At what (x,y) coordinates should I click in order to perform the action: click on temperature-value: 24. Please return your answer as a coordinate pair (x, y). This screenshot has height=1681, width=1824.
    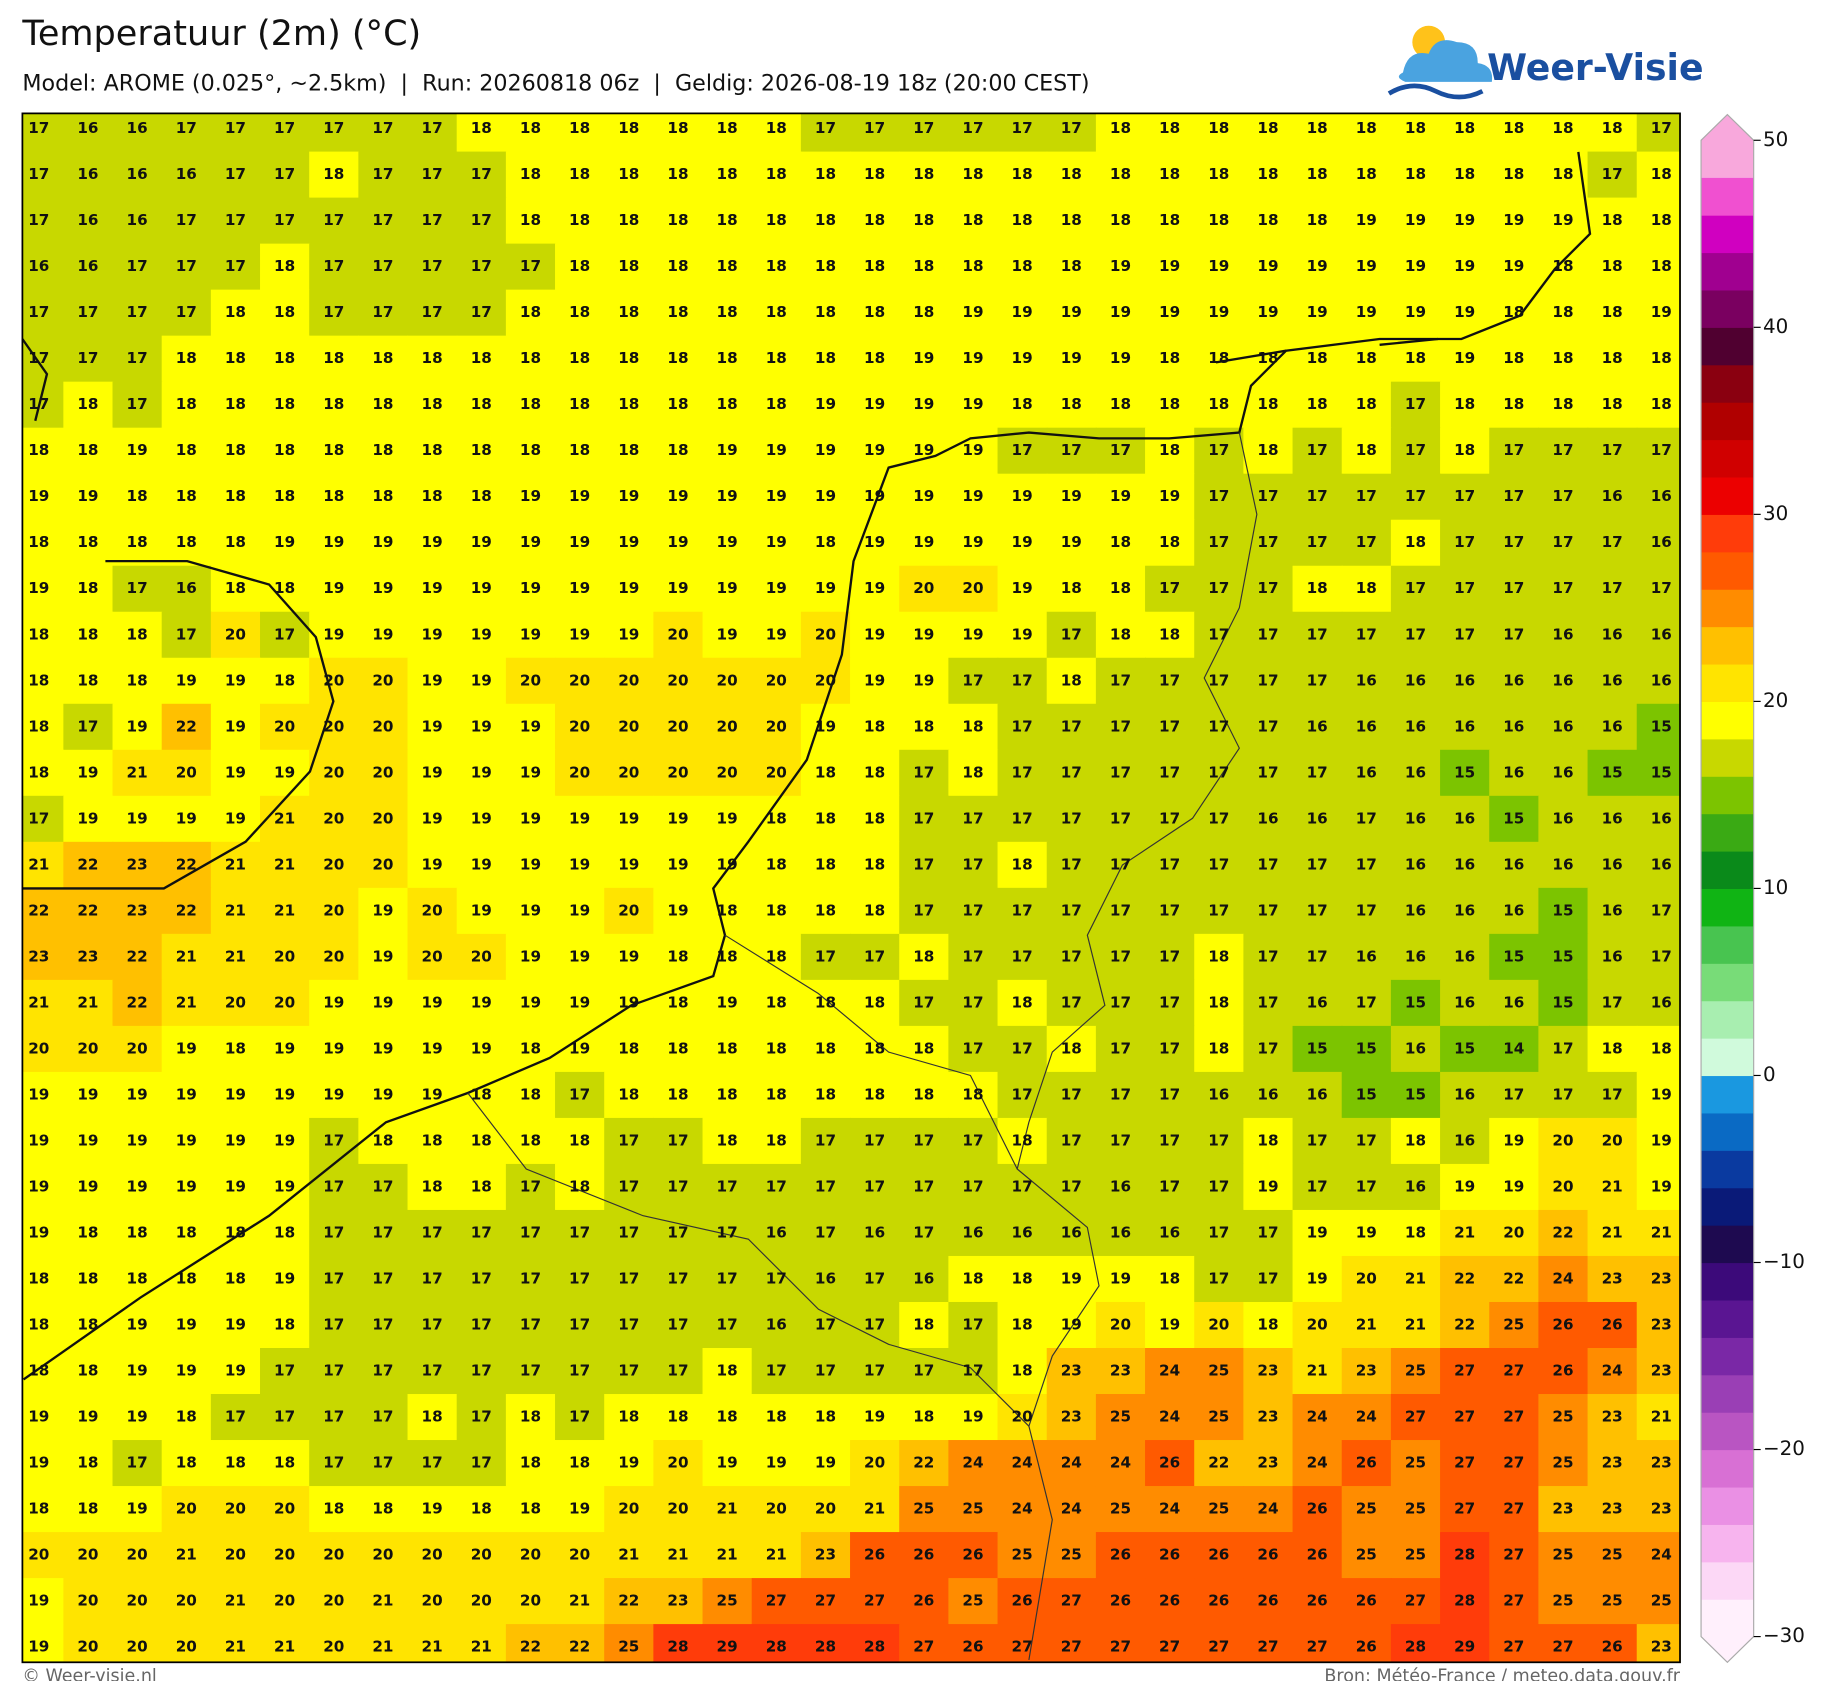
    Looking at the image, I should click on (1317, 1417).